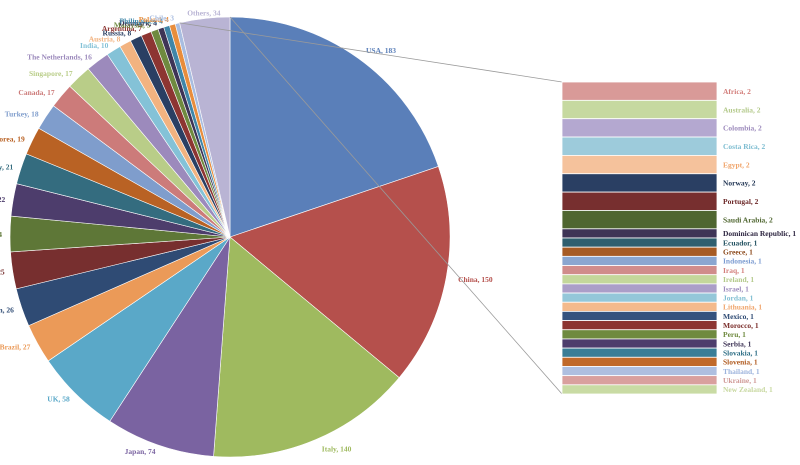 Image resolution: width=800 pixels, height=465 pixels. What do you see at coordinates (639, 251) in the screenshot?
I see `bar-segment-greece` at bounding box center [639, 251].